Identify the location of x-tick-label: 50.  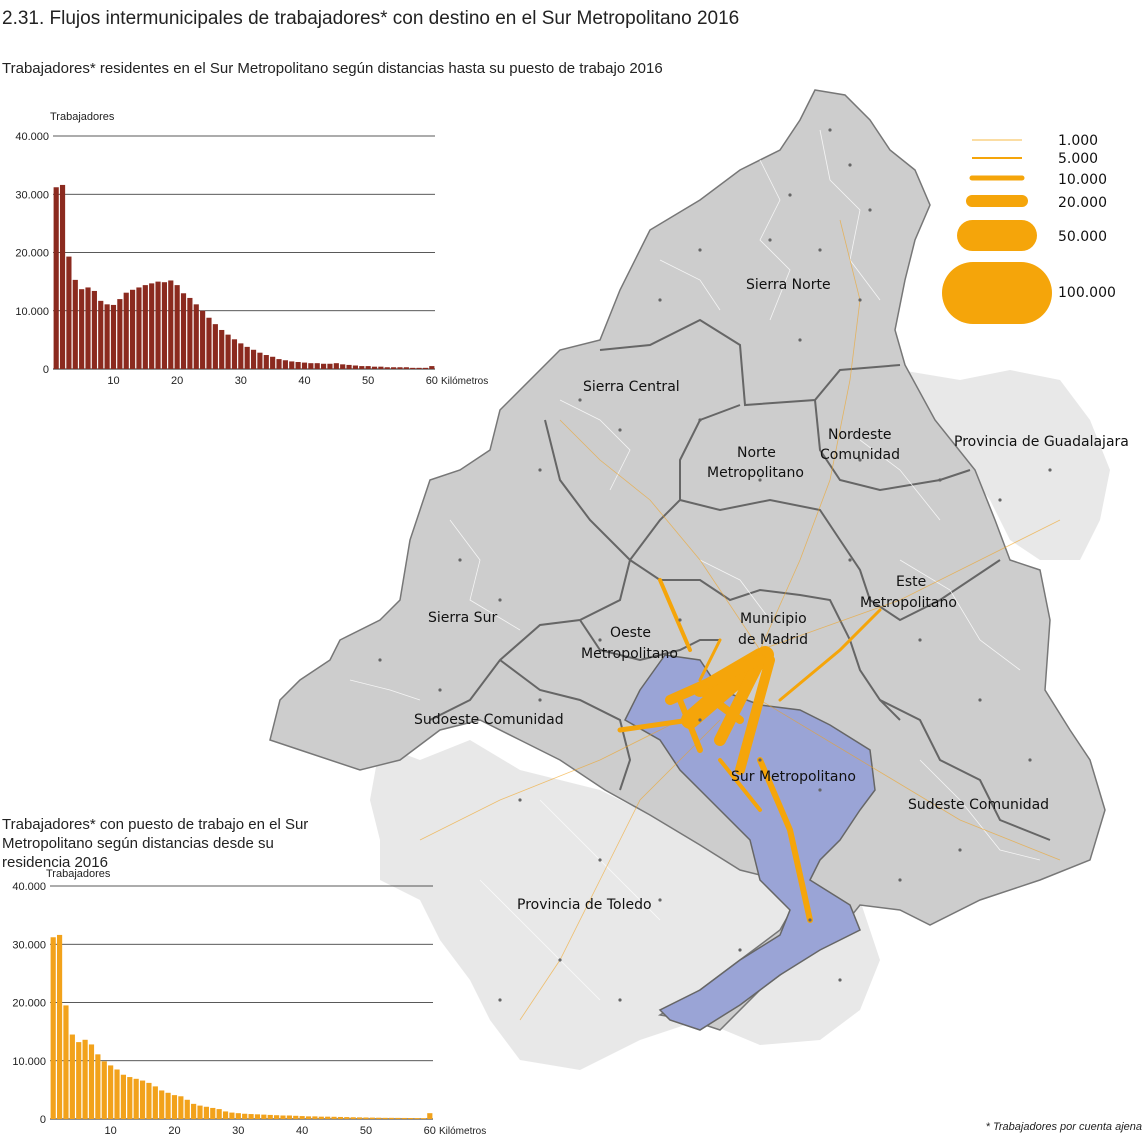
(366, 1130).